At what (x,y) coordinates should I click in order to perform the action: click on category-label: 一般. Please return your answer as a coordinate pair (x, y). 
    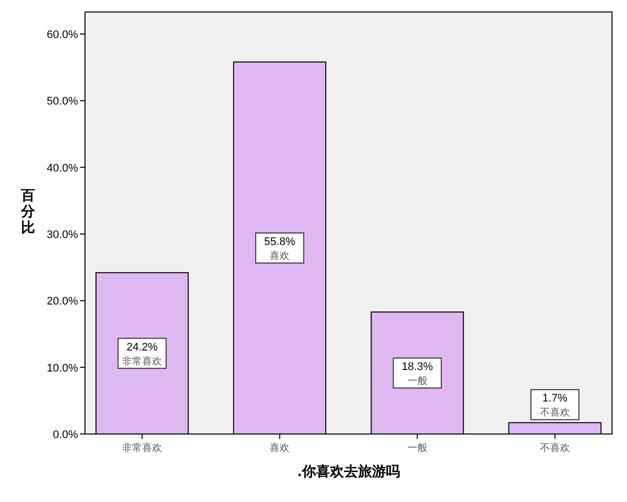
    Looking at the image, I should click on (417, 381).